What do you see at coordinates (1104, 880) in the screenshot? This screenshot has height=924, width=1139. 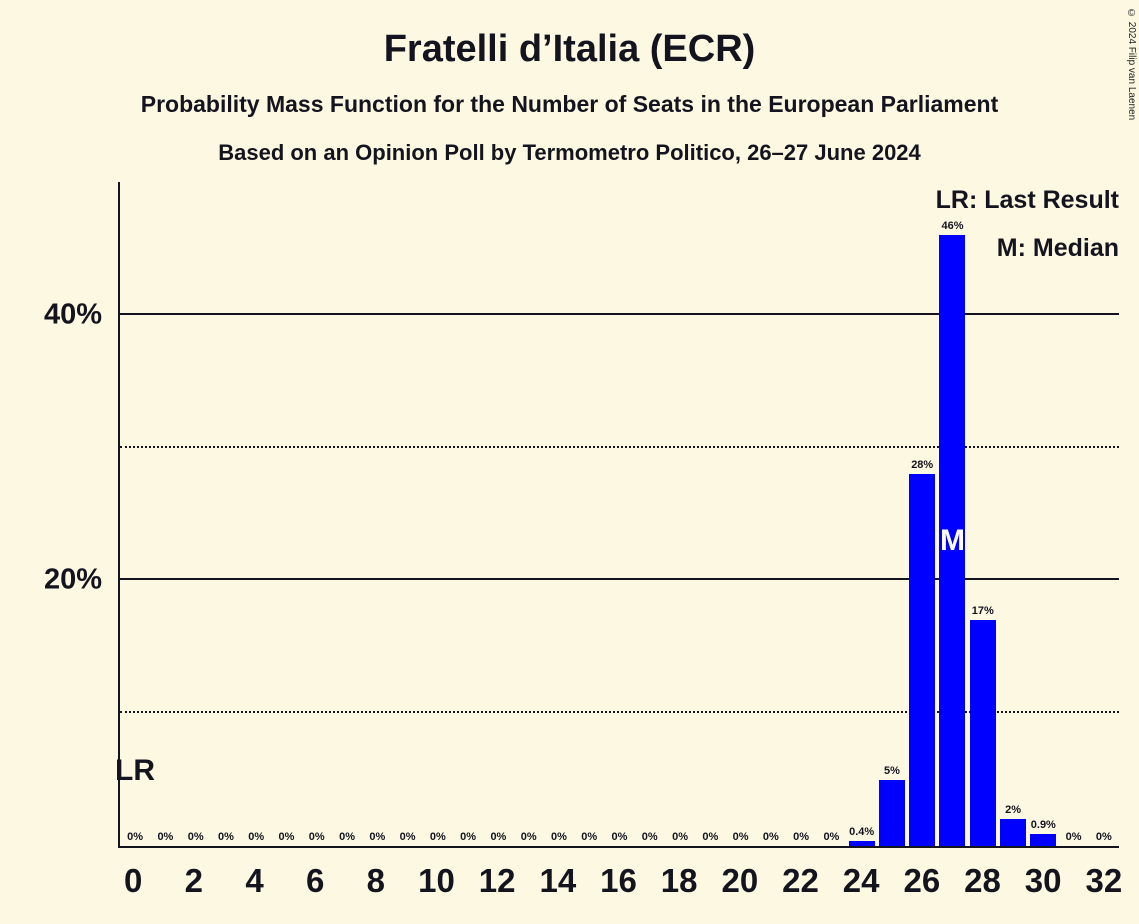 I see `x-axis-tick-label: 32` at bounding box center [1104, 880].